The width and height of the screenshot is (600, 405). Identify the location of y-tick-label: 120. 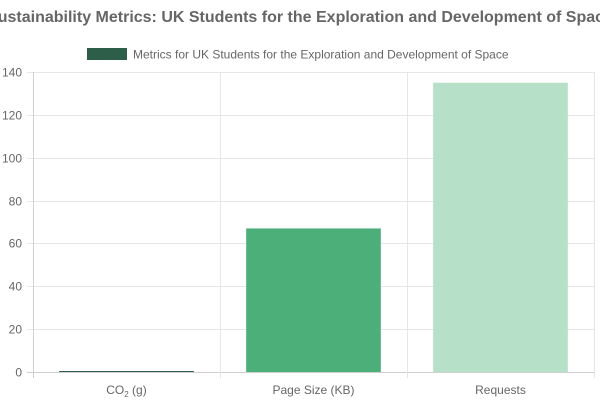
(12, 116).